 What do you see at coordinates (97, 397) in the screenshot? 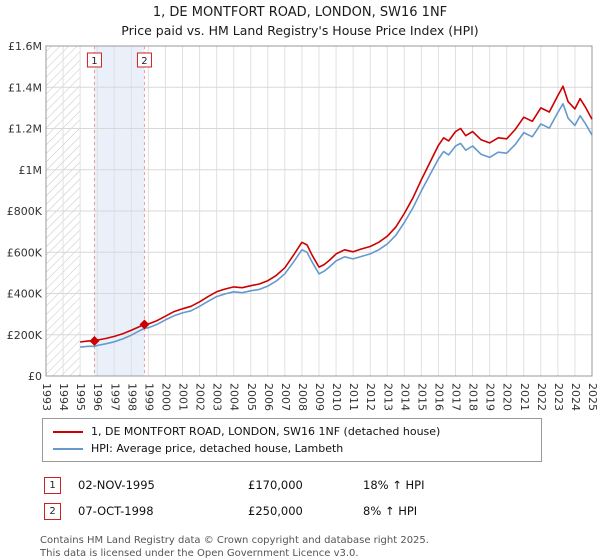
I see `svg-text: 1996` at bounding box center [97, 397].